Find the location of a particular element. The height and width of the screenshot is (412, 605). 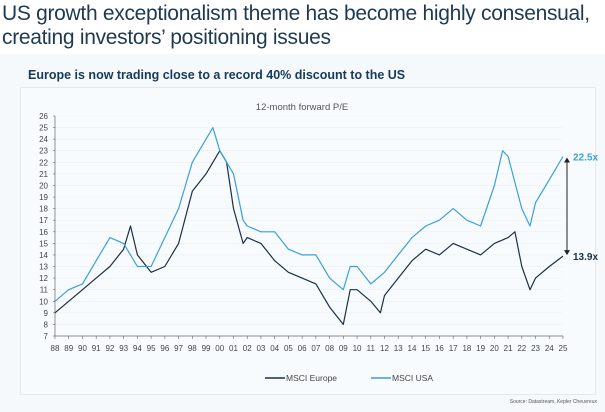

x-tick-label: 99 is located at coordinates (206, 348).